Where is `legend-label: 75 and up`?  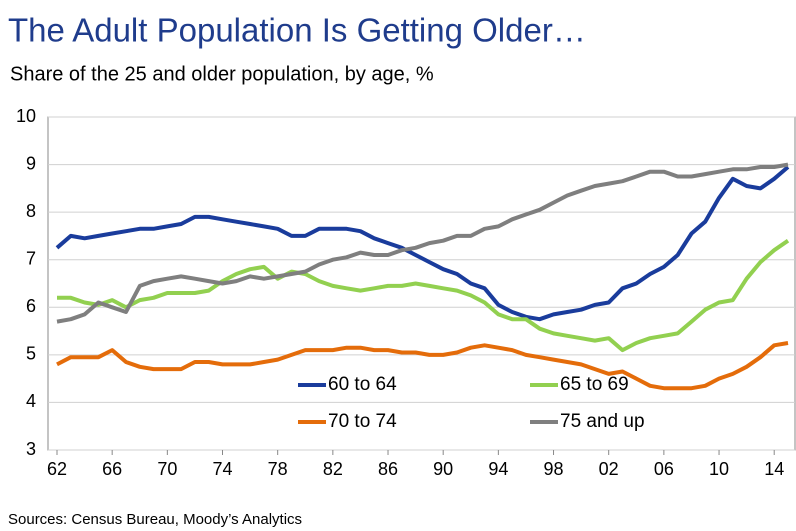 legend-label: 75 and up is located at coordinates (602, 421).